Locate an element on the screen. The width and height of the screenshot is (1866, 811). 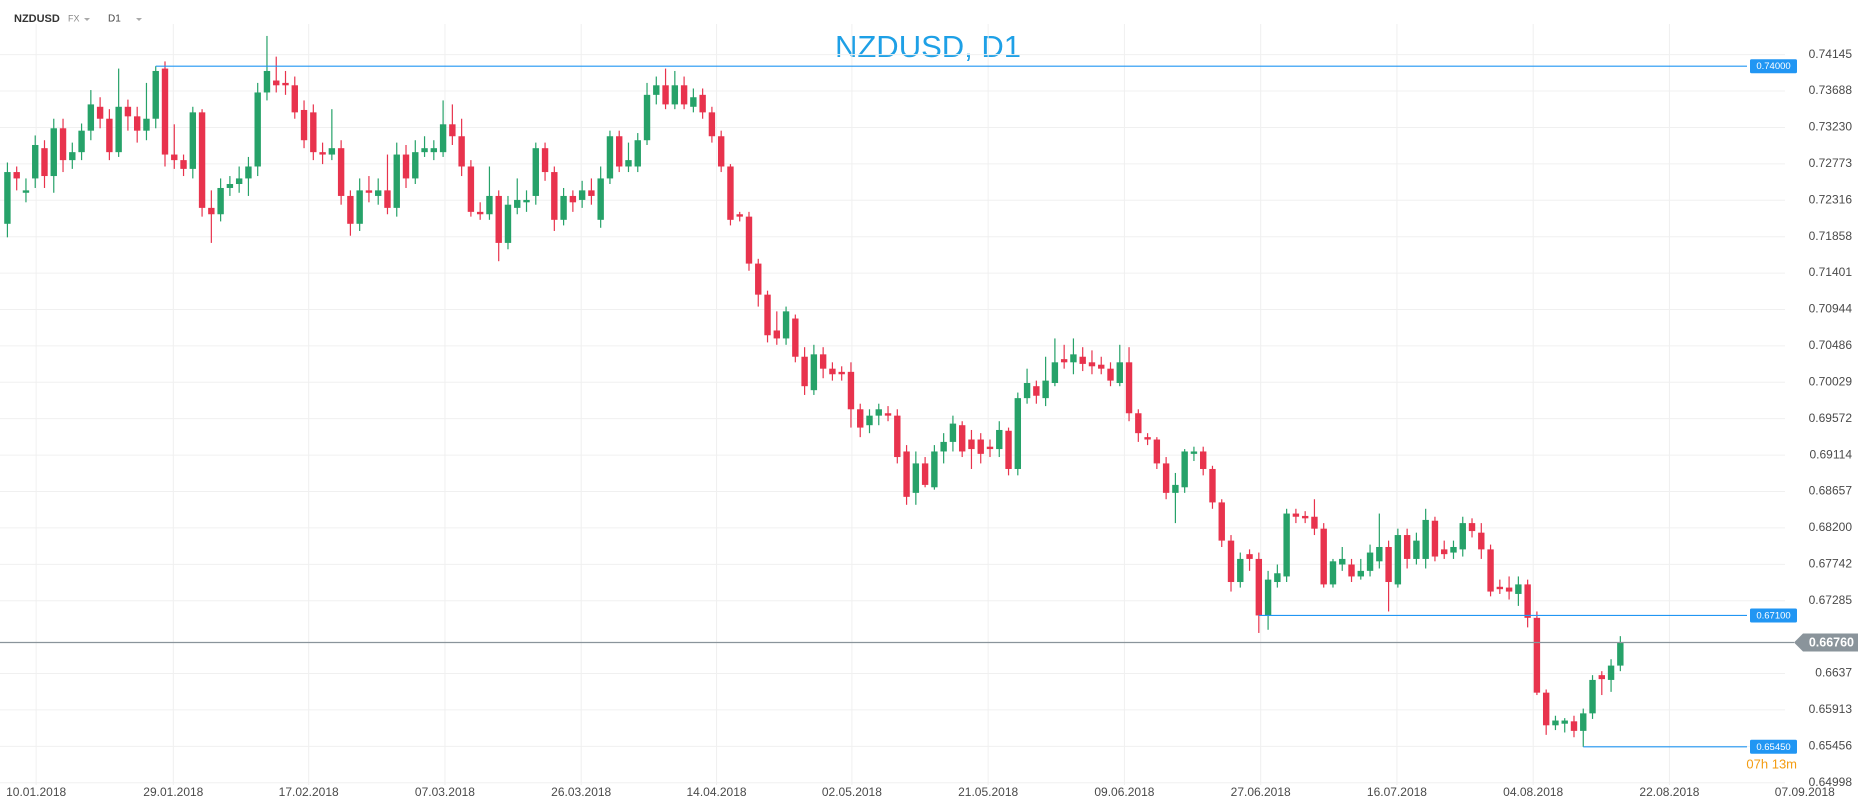
y-tick-label: 0.65913 is located at coordinates (1831, 709).